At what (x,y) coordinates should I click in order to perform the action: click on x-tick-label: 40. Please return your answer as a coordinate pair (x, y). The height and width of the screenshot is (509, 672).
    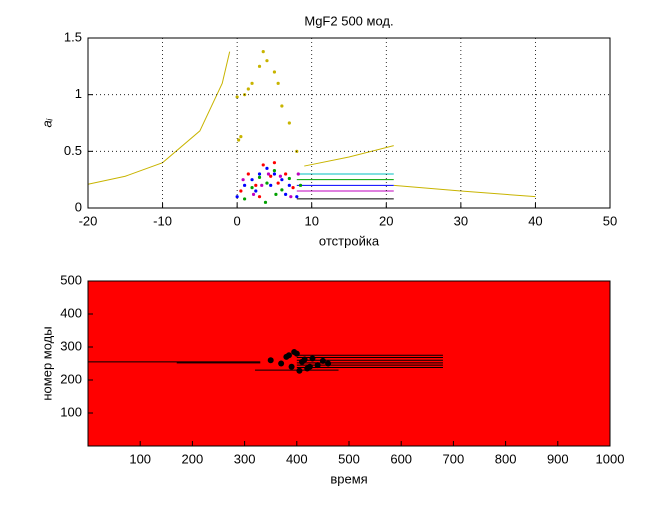
    Looking at the image, I should click on (535, 220).